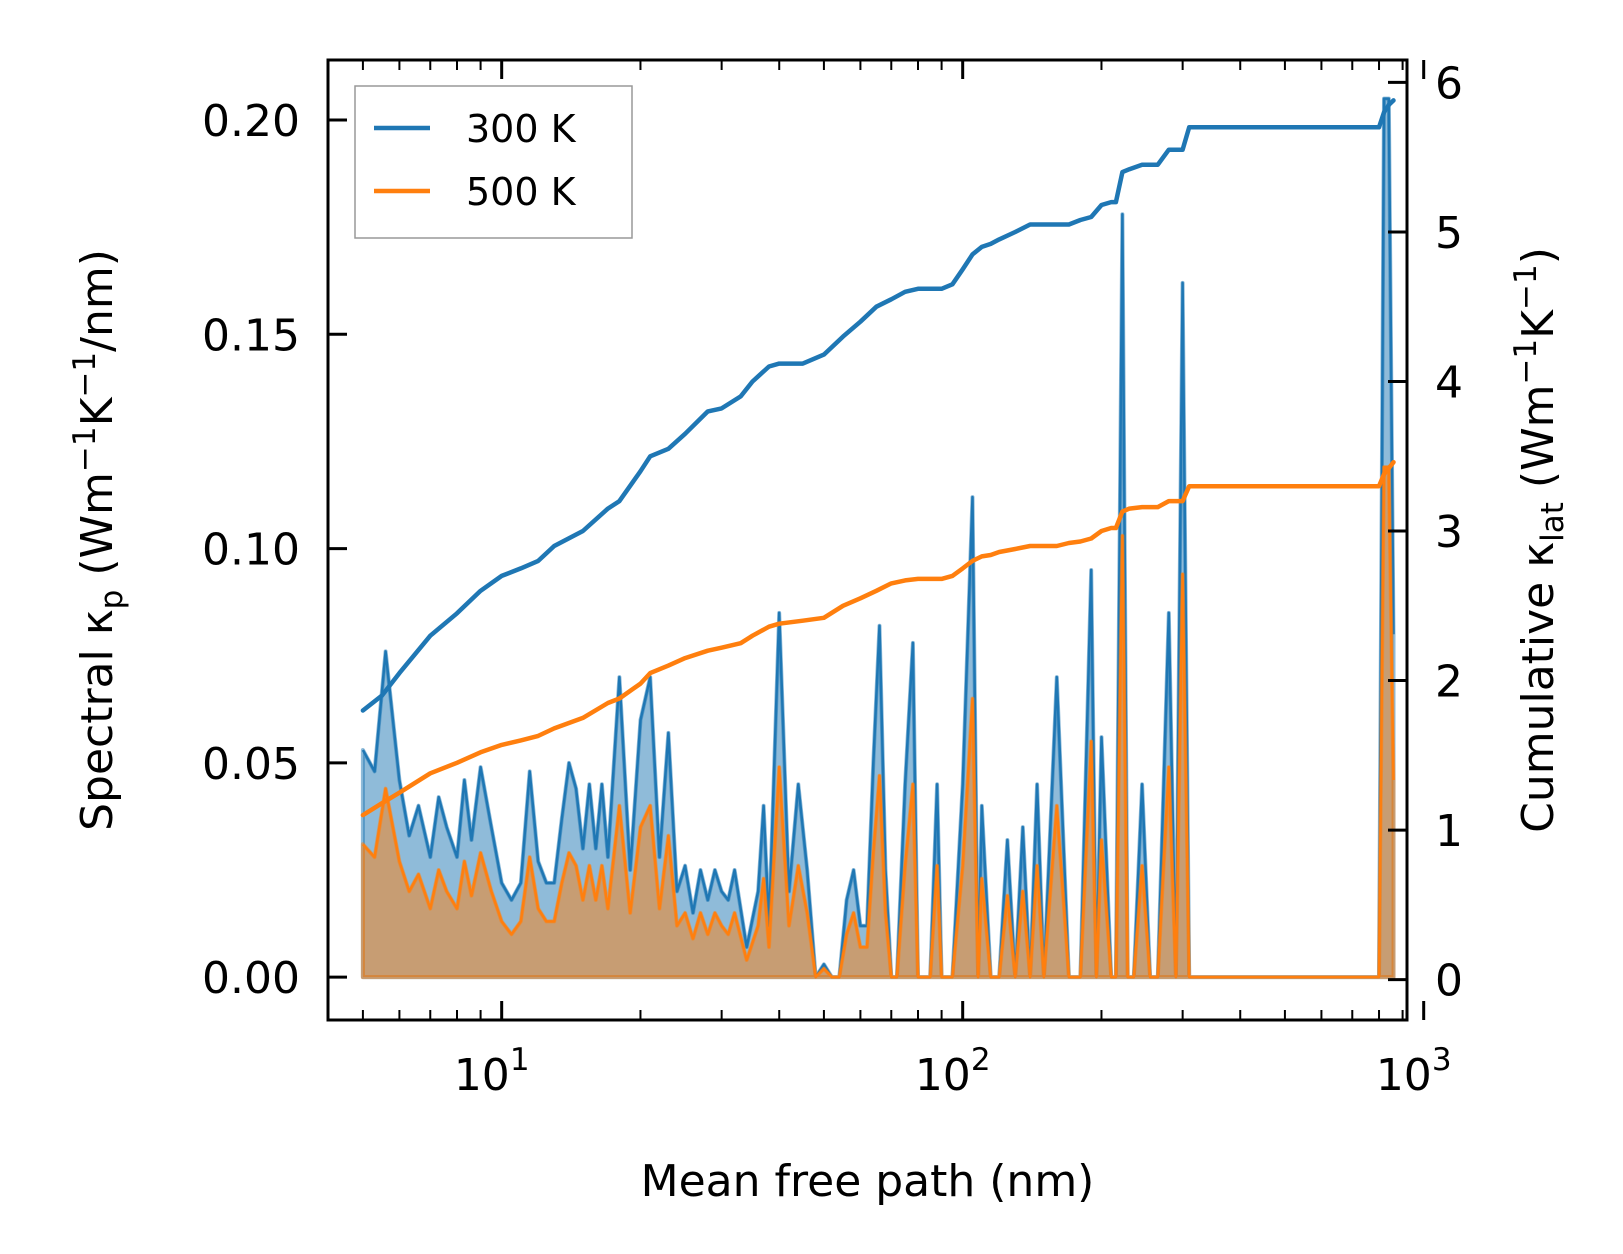 The image size is (1623, 1254). What do you see at coordinates (1526, 362) in the screenshot?
I see `y-right-title-sup1: −1` at bounding box center [1526, 362].